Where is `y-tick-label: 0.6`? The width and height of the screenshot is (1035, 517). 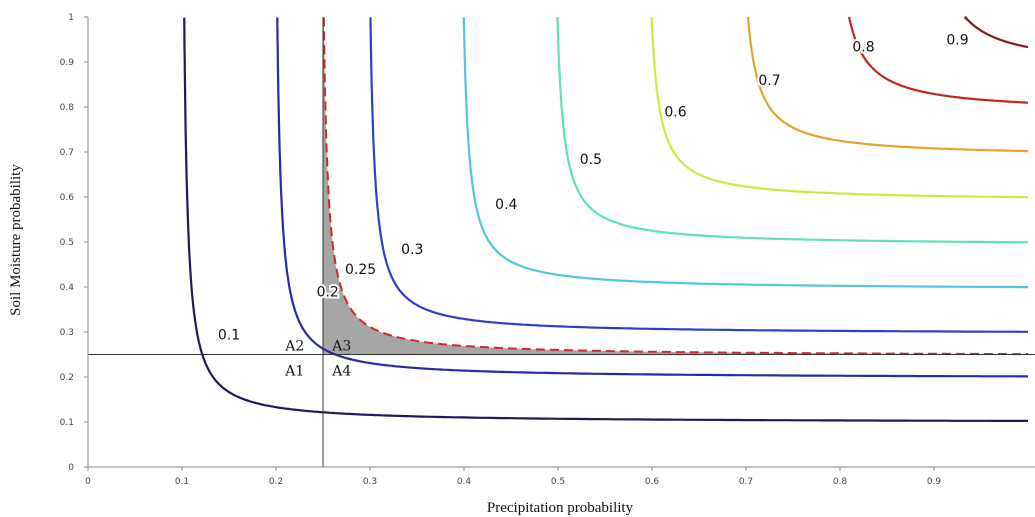 y-tick-label: 0.6 is located at coordinates (67, 198).